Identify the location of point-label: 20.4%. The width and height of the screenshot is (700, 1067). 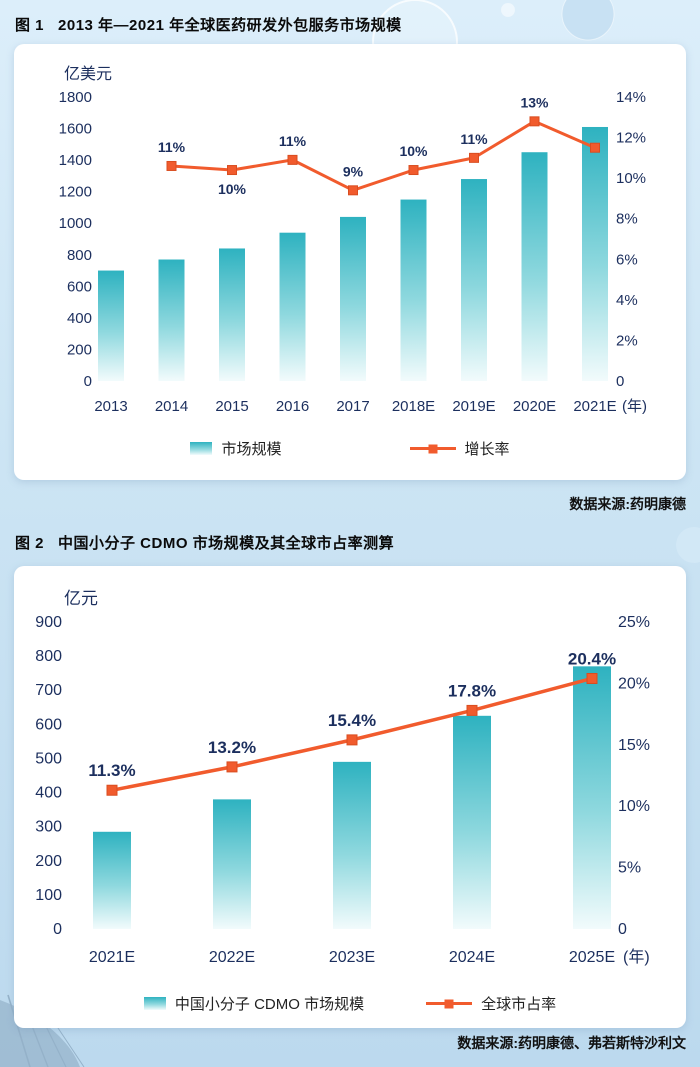
(592, 658).